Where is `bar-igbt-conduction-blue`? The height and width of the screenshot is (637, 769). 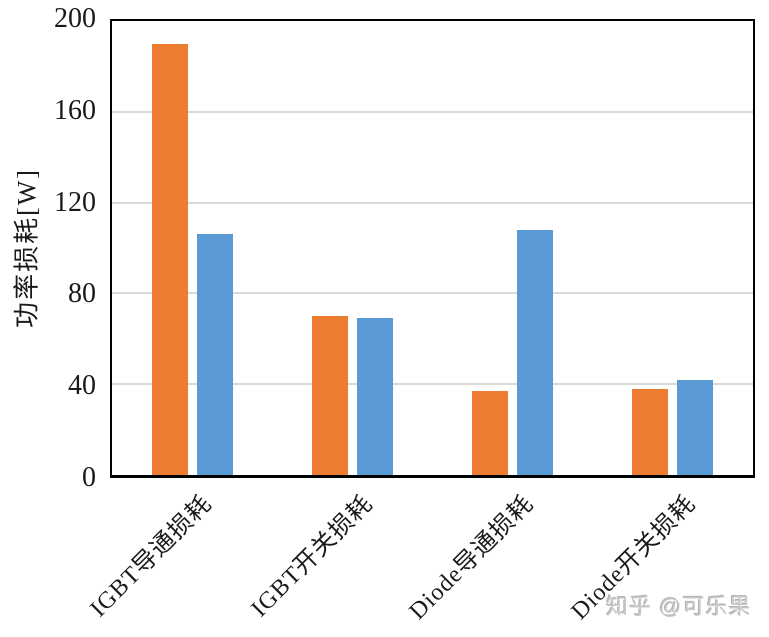
bar-igbt-conduction-blue is located at coordinates (214, 354).